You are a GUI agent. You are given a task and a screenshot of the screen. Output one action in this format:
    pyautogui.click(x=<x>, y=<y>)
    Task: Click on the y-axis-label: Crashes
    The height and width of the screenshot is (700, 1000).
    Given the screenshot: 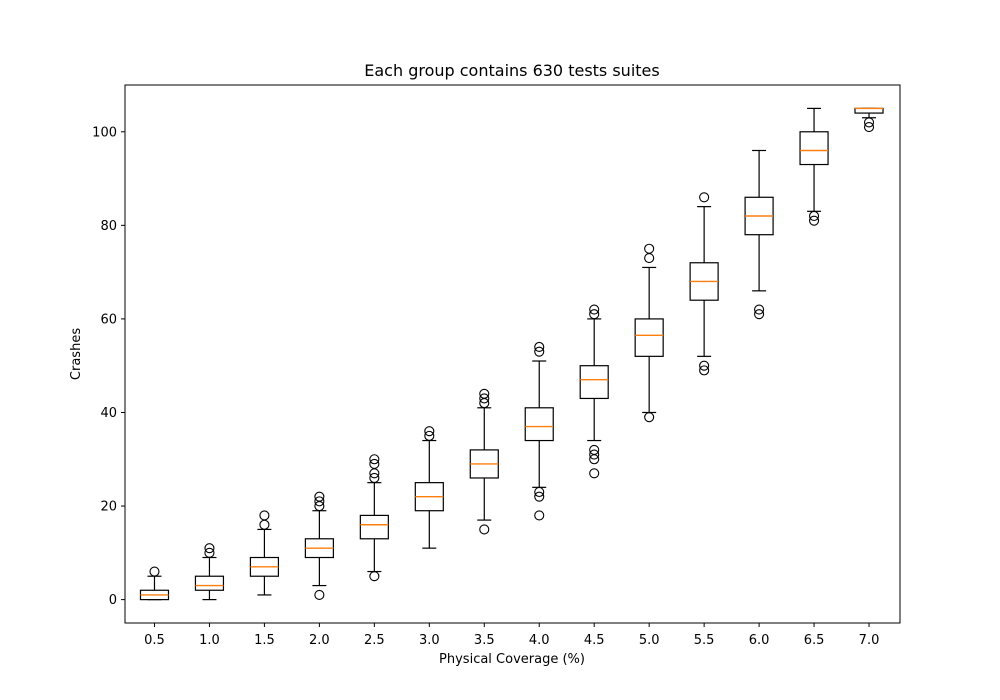 What is the action you would take?
    pyautogui.click(x=76, y=354)
    